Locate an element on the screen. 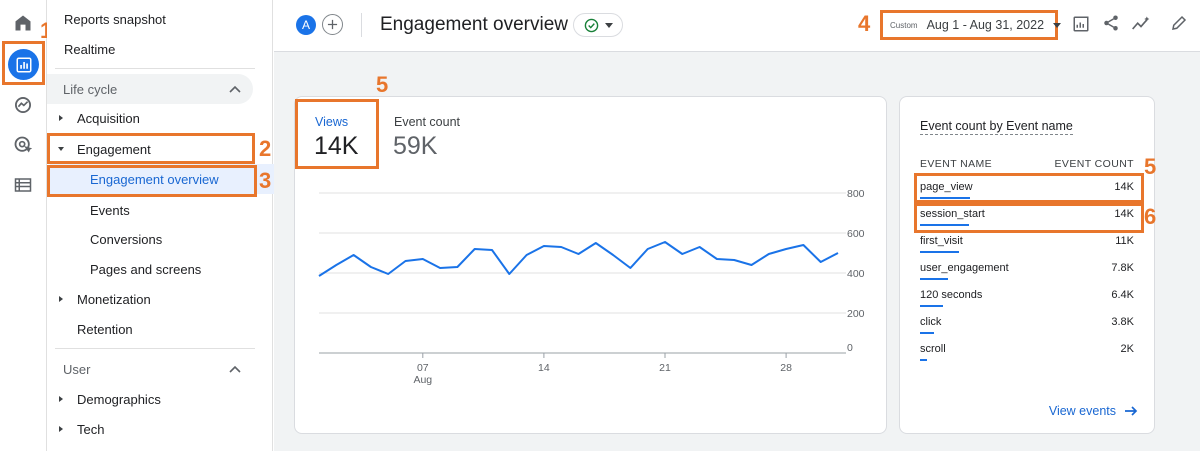 The height and width of the screenshot is (451, 1200). arrow-right-icon is located at coordinates (1131, 411).